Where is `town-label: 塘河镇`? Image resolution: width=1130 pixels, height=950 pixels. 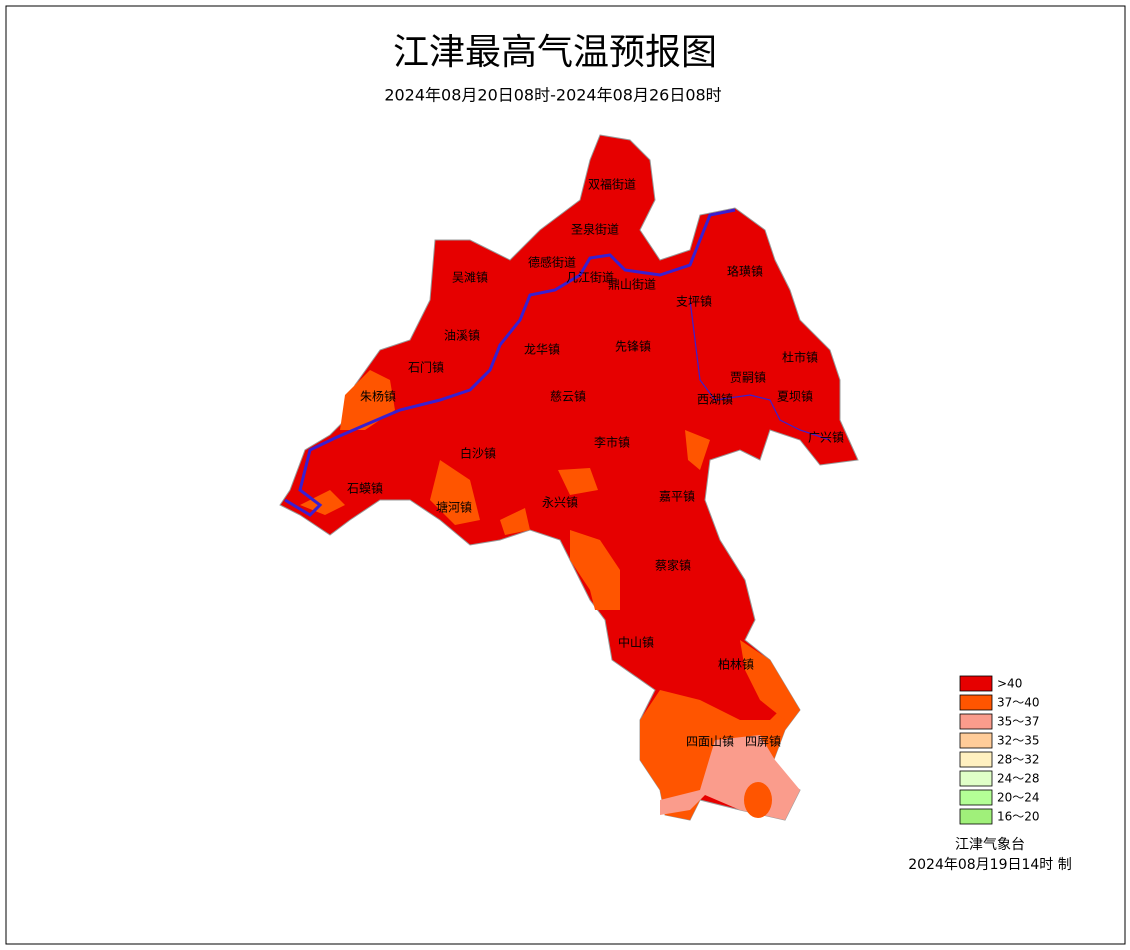
town-label: 塘河镇 is located at coordinates (454, 507).